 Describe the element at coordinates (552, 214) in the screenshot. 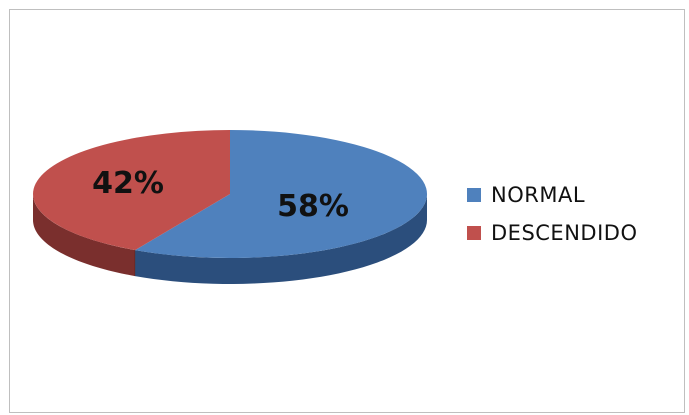

I see `legend: NORMAL DESCENDIDO` at that location.